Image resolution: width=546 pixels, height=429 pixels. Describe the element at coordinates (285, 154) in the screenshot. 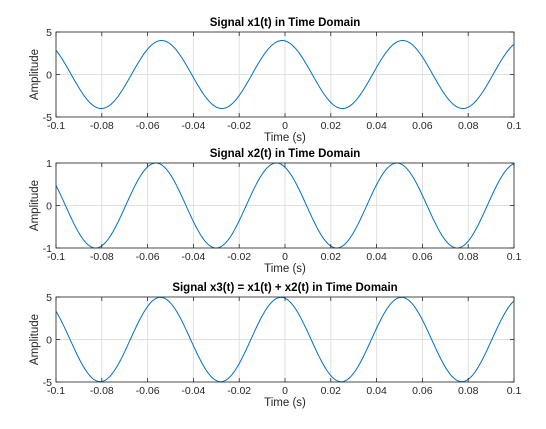

I see `chart-title: Signal x2(t) in Time Domain` at that location.